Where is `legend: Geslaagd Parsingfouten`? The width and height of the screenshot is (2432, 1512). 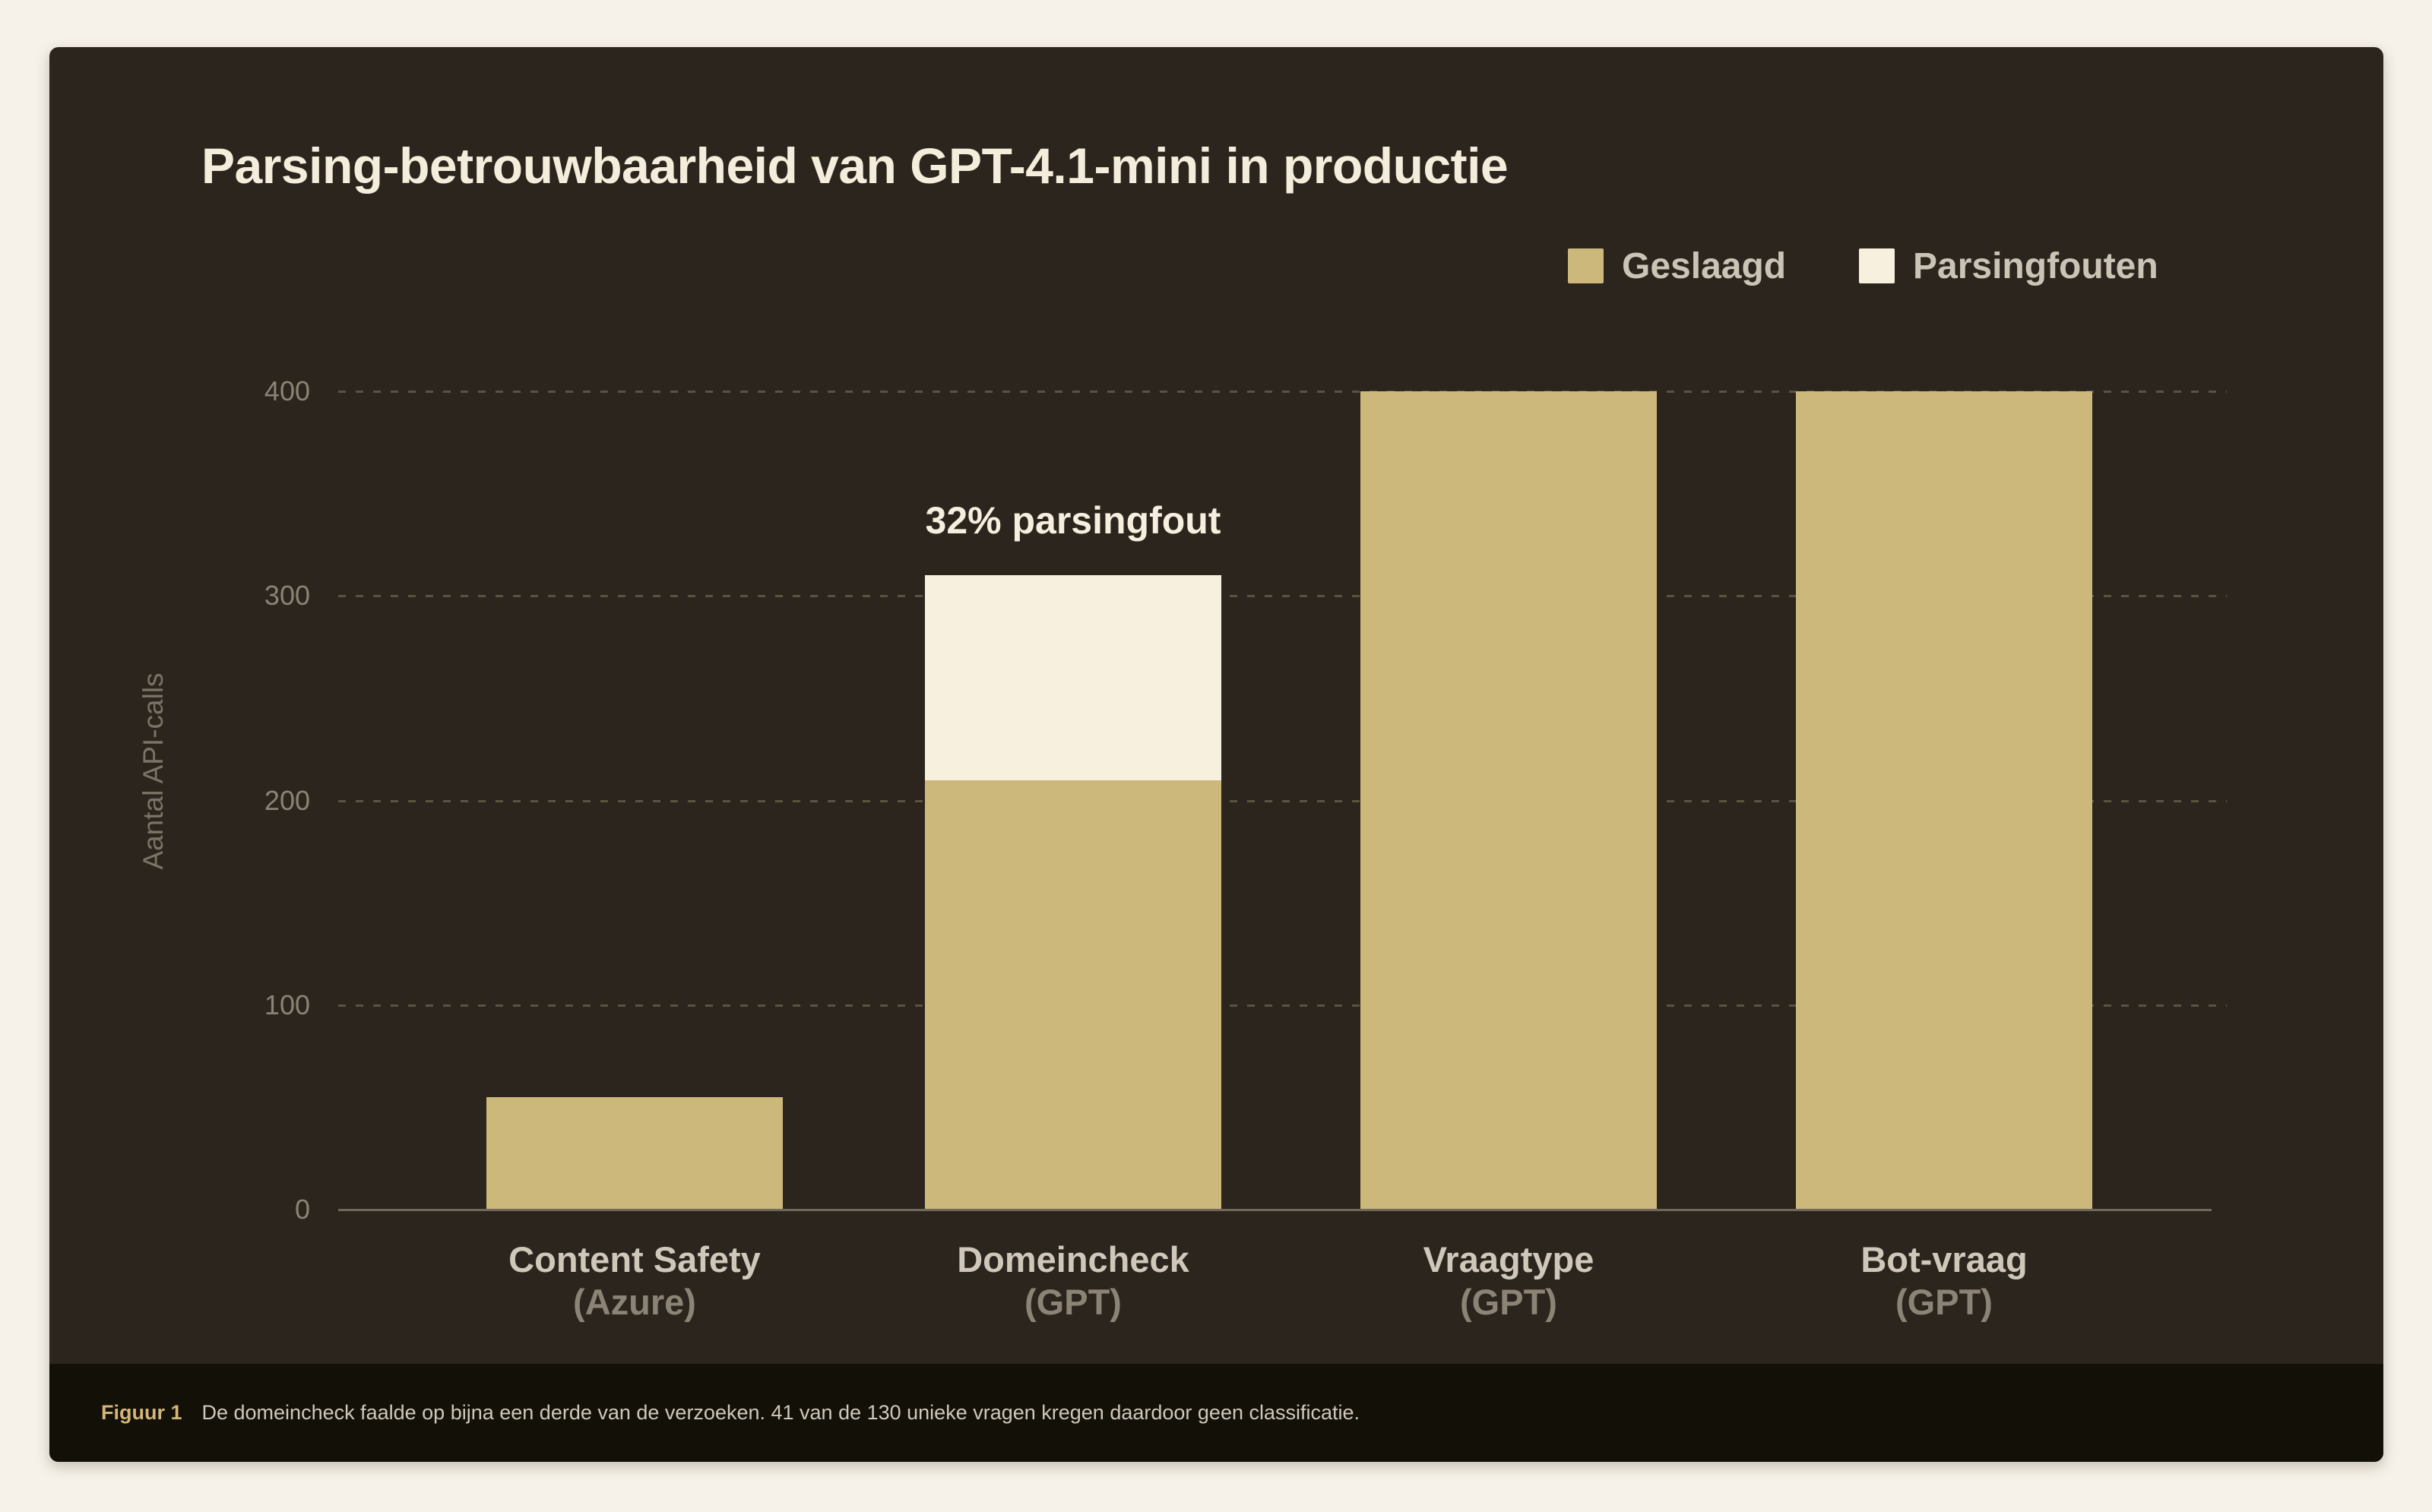 legend: Geslaagd Parsingfouten is located at coordinates (1216, 266).